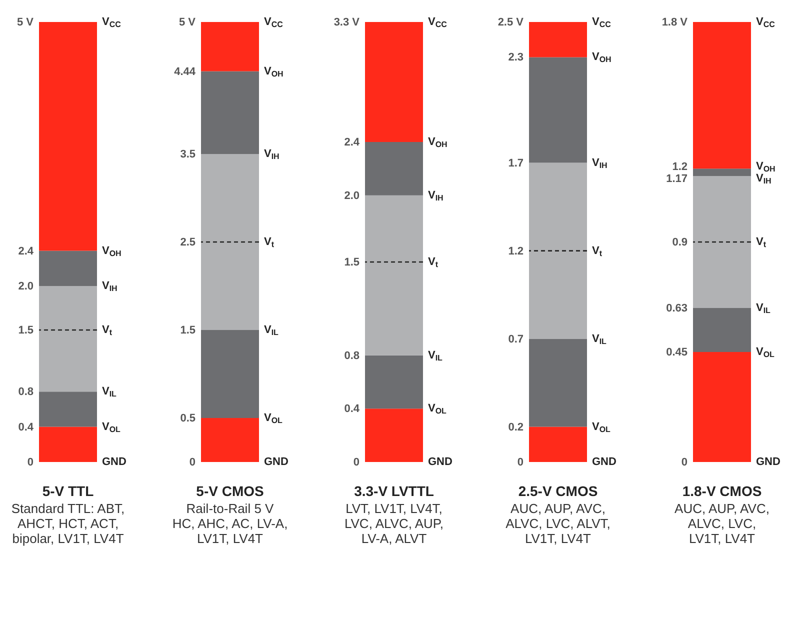 Image resolution: width=812 pixels, height=618 pixels. What do you see at coordinates (394, 523) in the screenshot?
I see `text: LVT, LV1T, LV4T, LVC, ALVC, AUP, LV-A, ALVT` at bounding box center [394, 523].